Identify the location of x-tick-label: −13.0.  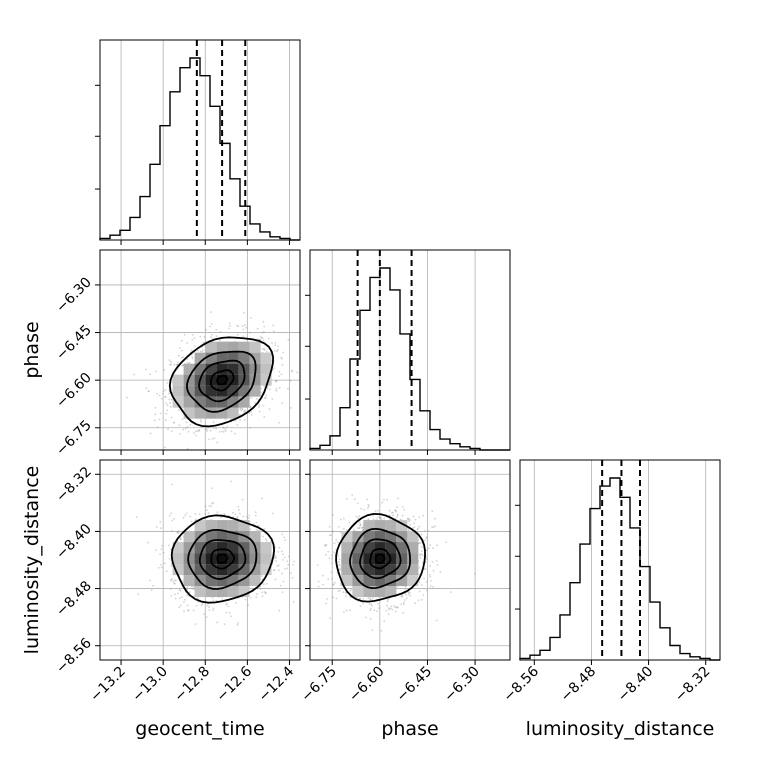
(150, 685).